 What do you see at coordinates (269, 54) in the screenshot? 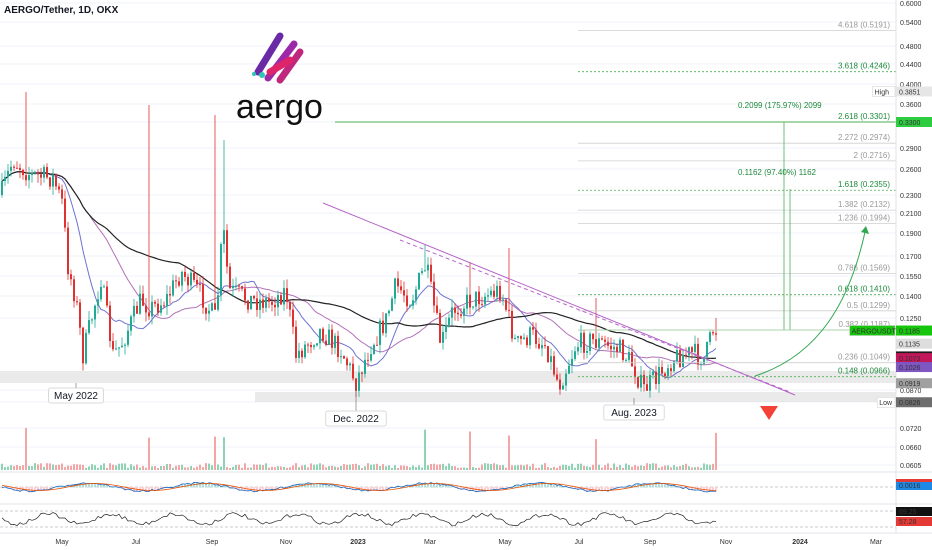
I see `logo-stroke` at bounding box center [269, 54].